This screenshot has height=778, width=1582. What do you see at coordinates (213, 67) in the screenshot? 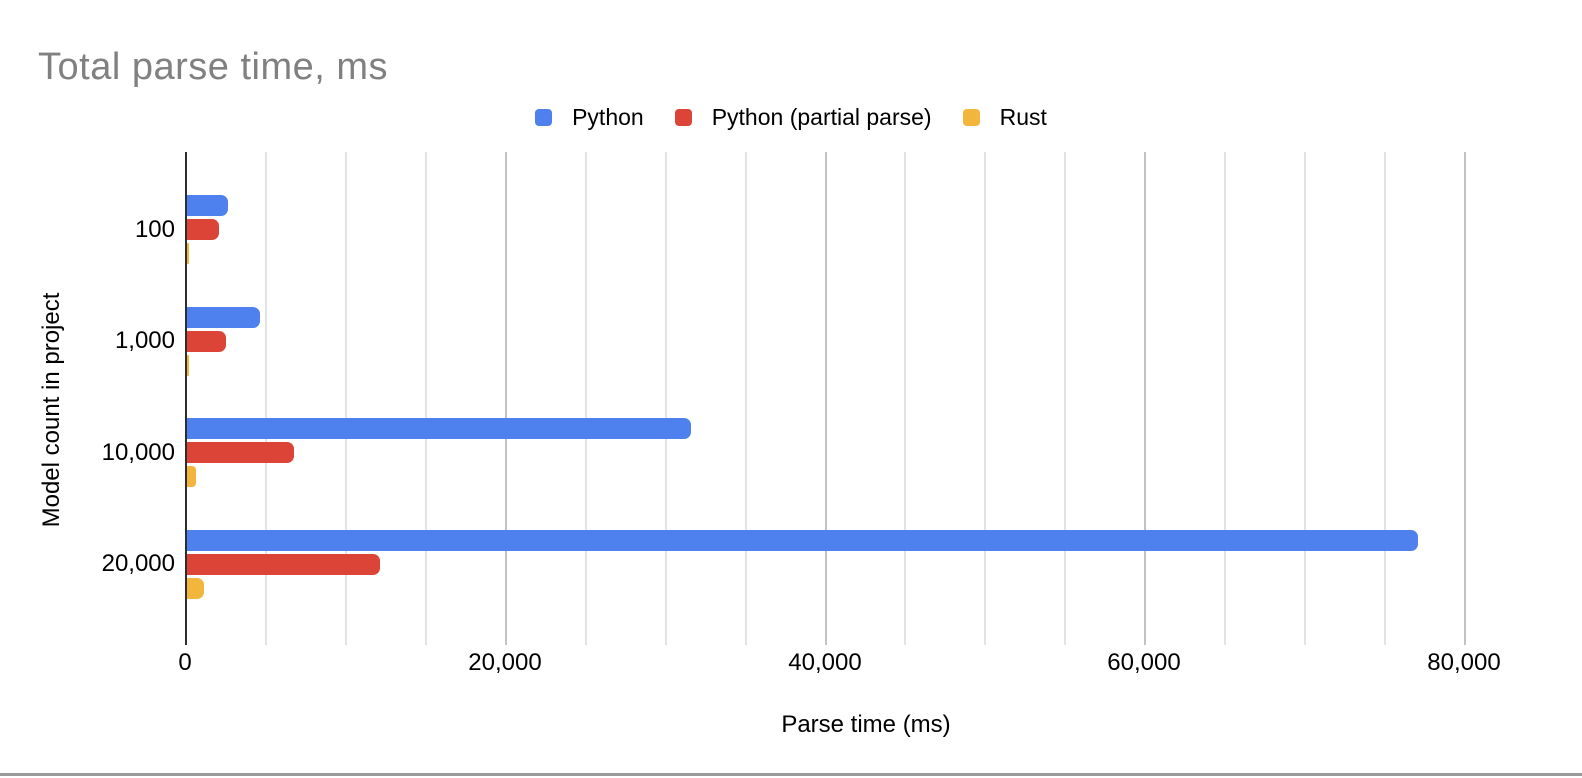
I see `chart-title: Total parse time, ms` at bounding box center [213, 67].